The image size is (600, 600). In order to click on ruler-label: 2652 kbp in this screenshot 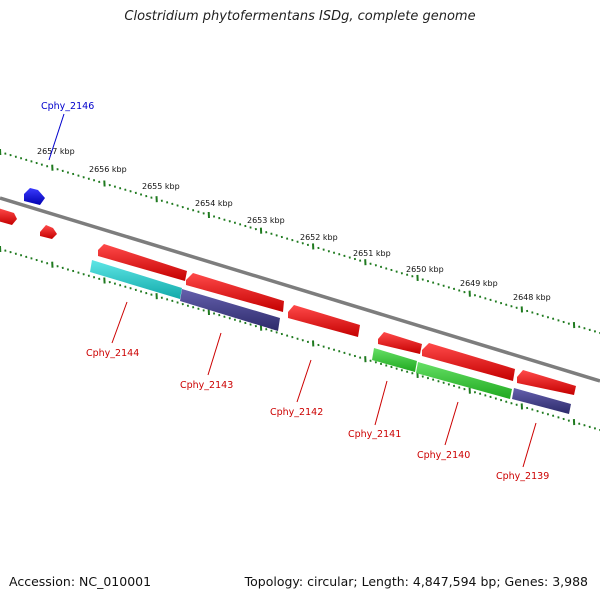, I will do `click(319, 237)`.